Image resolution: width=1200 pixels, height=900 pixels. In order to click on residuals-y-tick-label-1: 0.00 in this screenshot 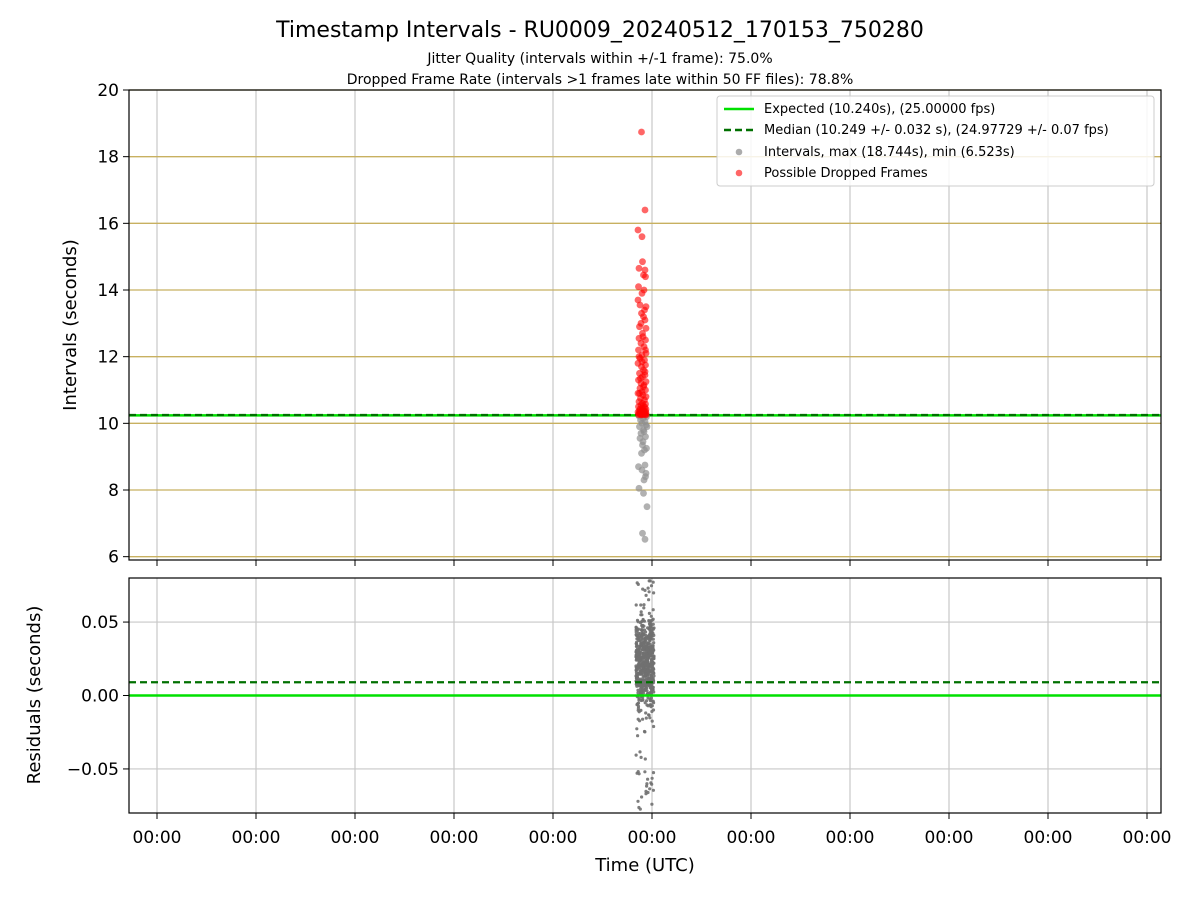, I will do `click(100, 697)`.